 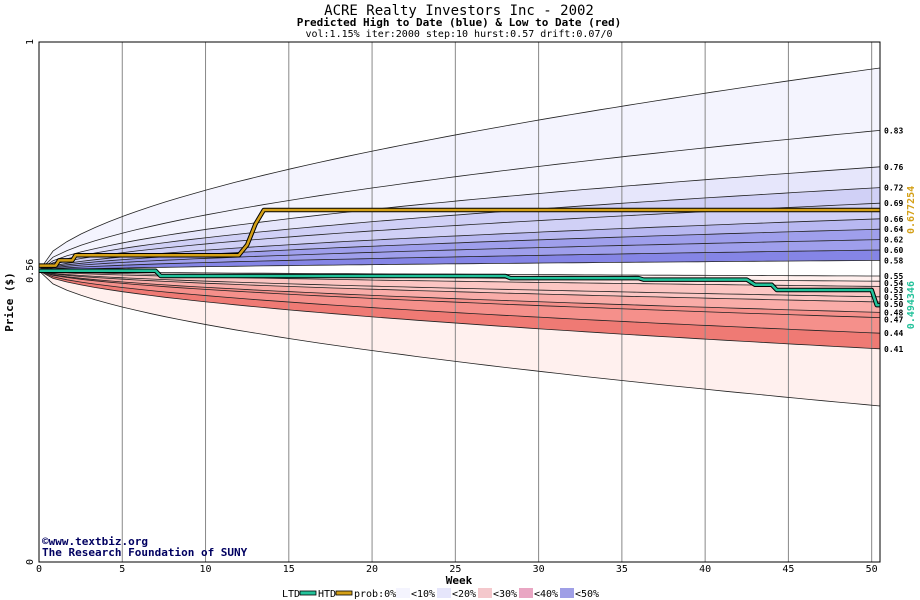 What do you see at coordinates (911, 305) in the screenshot?
I see `series-end-label-ltd: 0.494346` at bounding box center [911, 305].